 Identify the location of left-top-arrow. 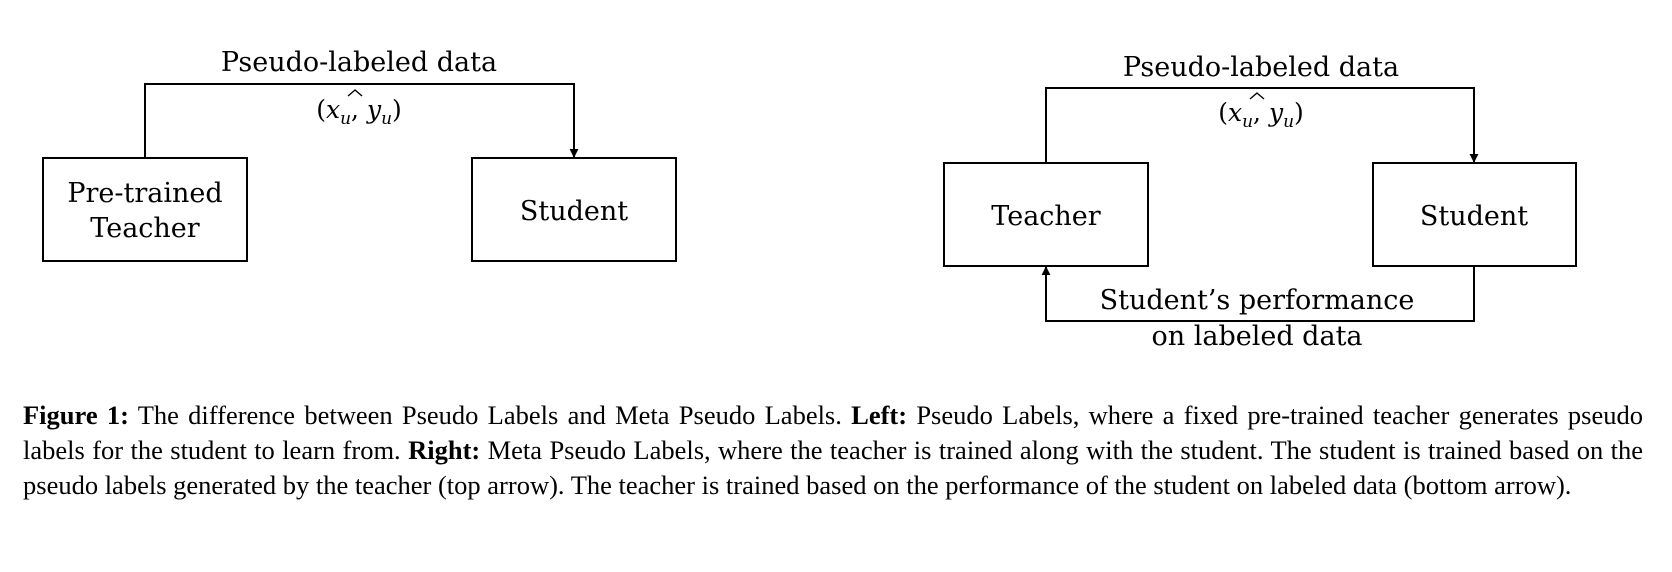
(361, 120).